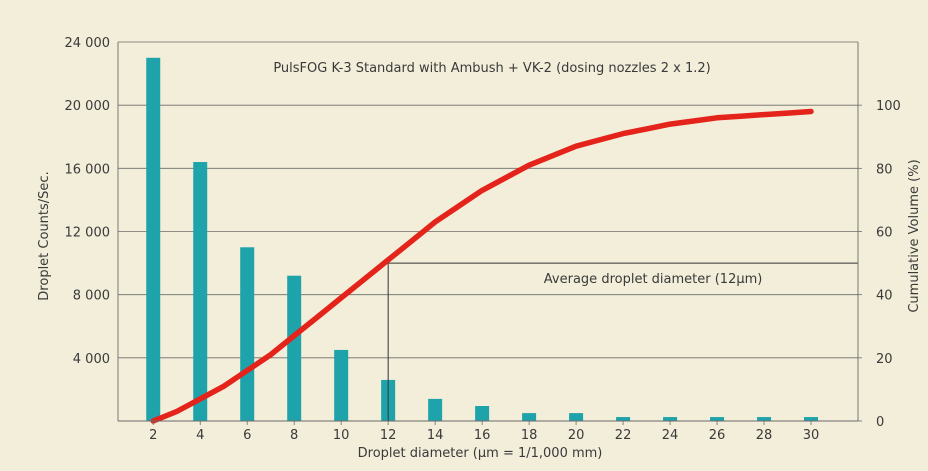 This screenshot has width=928, height=471. Describe the element at coordinates (884, 359) in the screenshot. I see `right-tick-label: 20` at that location.